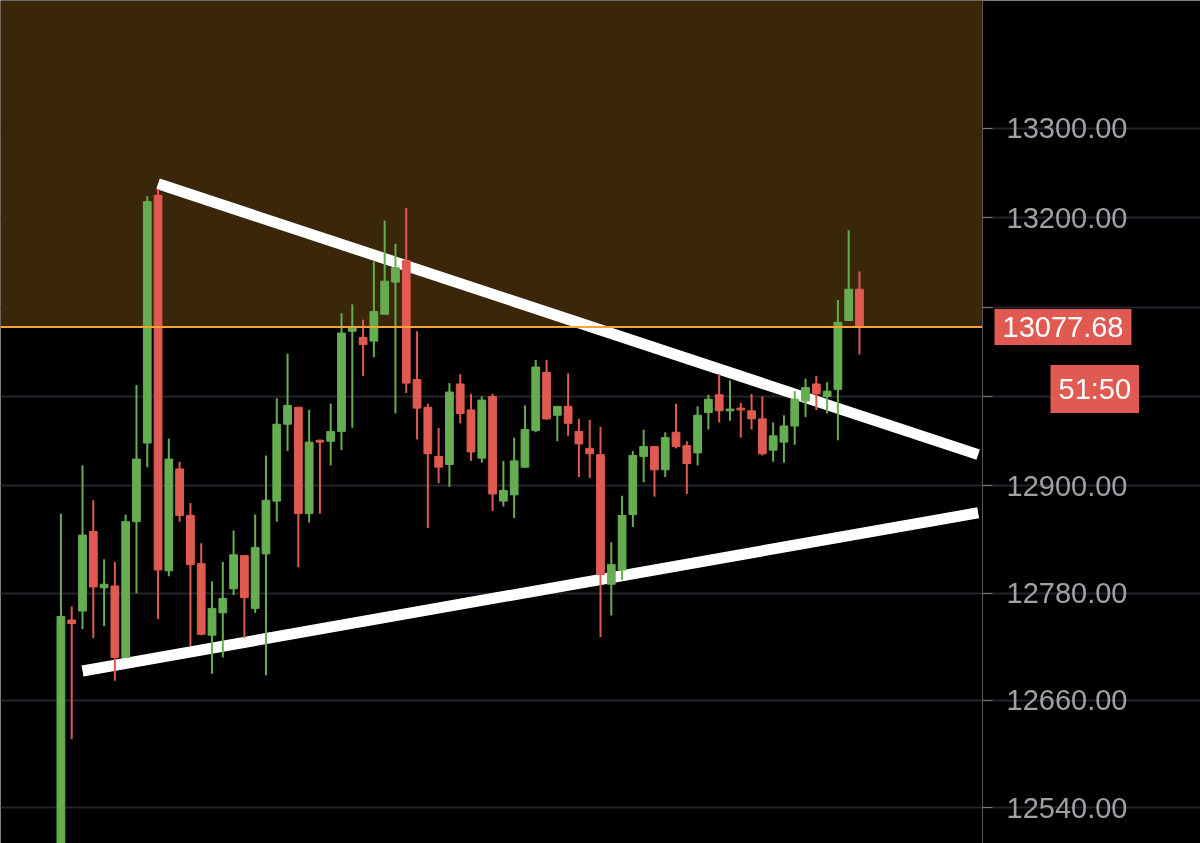  I want to click on y-tick-label: 13300.00, so click(1067, 128).